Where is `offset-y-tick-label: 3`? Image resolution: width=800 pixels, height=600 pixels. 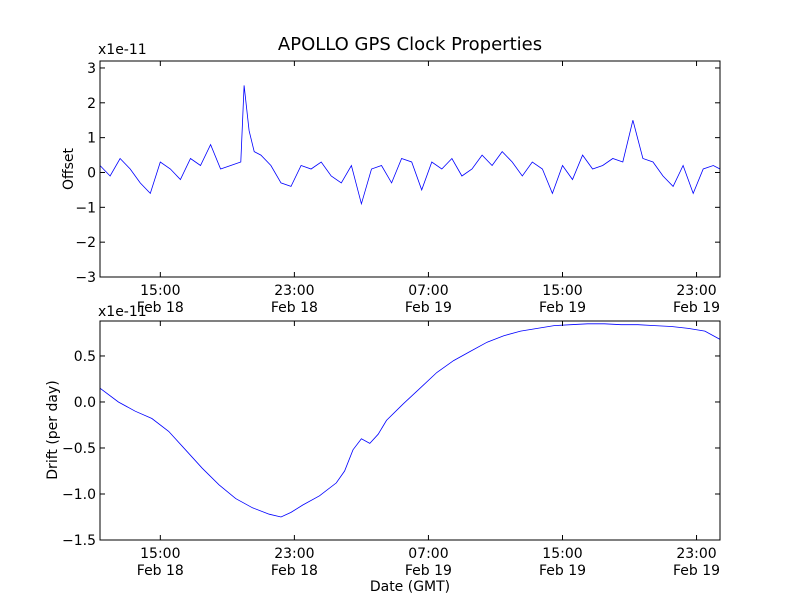
offset-y-tick-label: 3 is located at coordinates (91, 69).